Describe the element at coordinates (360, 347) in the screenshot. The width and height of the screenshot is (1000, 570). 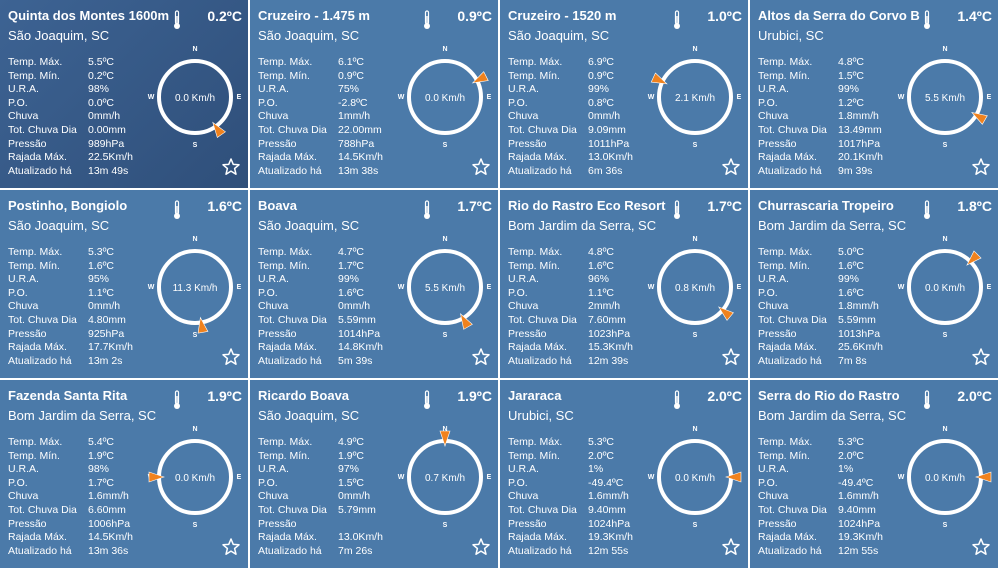
I see `stat-value: 14.8Km/h` at that location.